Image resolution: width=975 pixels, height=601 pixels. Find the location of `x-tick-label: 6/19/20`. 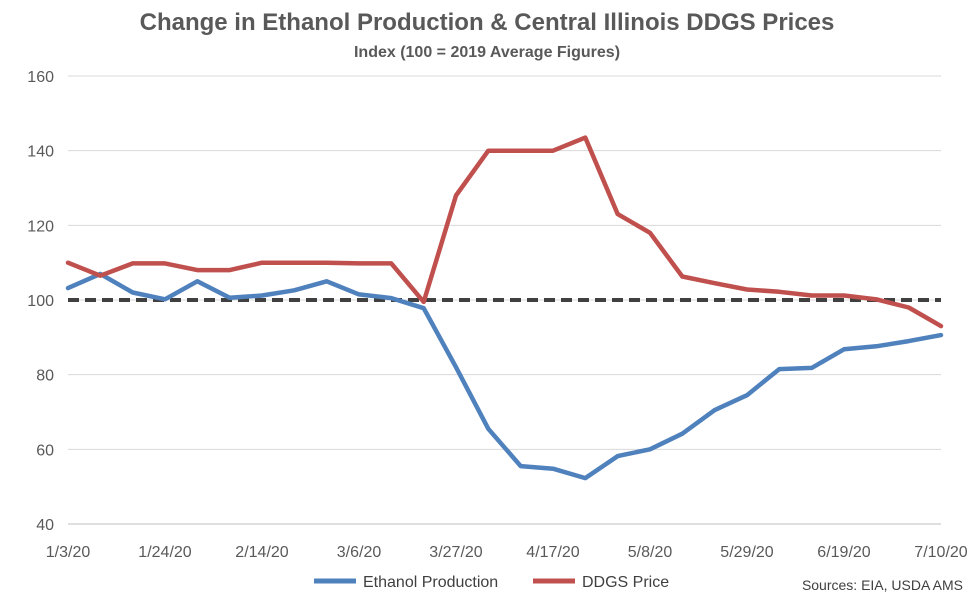

x-tick-label: 6/19/20 is located at coordinates (843, 552).